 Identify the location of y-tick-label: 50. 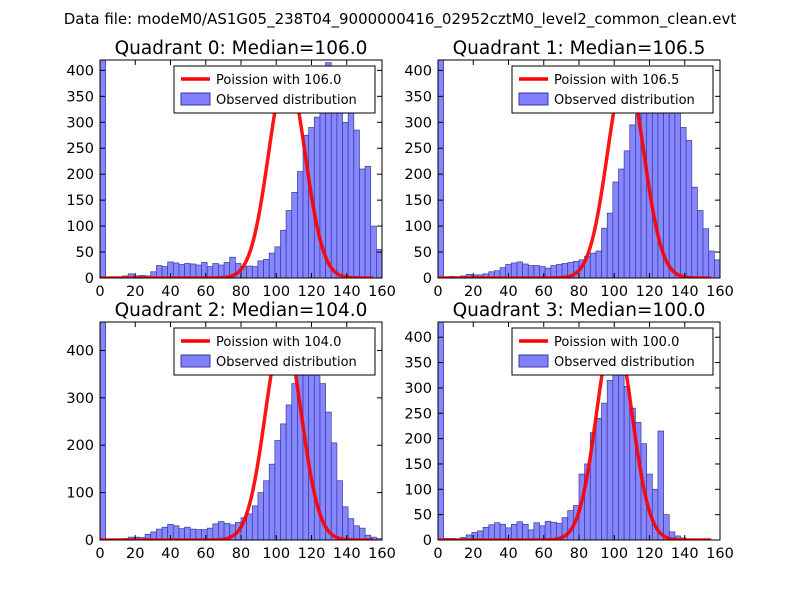
(85, 253).